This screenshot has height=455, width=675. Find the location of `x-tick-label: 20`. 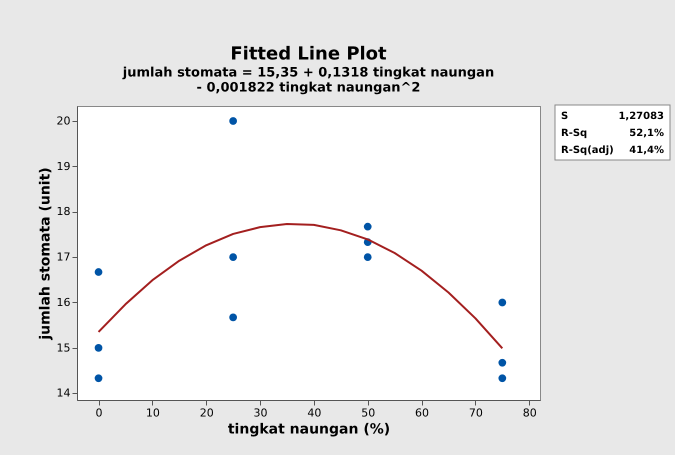

x-tick-label: 20 is located at coordinates (207, 413).